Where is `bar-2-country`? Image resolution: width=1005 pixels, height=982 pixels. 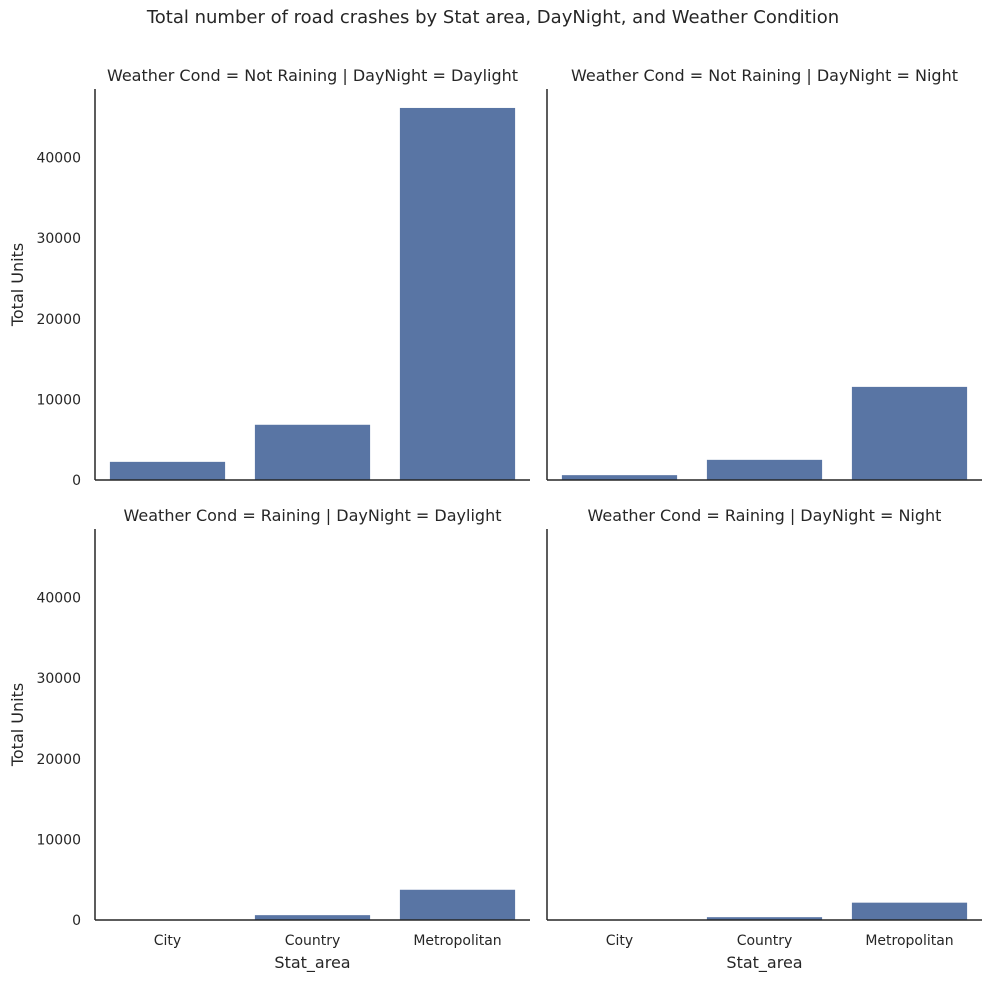
bar-2-country is located at coordinates (312, 917).